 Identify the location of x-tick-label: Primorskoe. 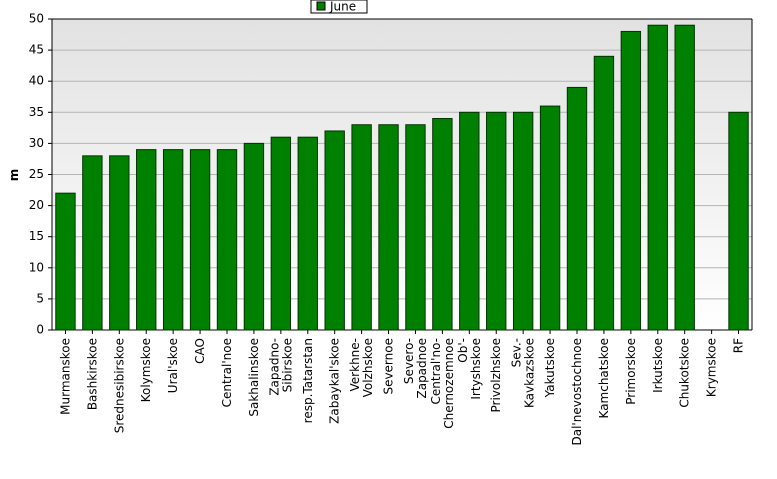
(631, 371).